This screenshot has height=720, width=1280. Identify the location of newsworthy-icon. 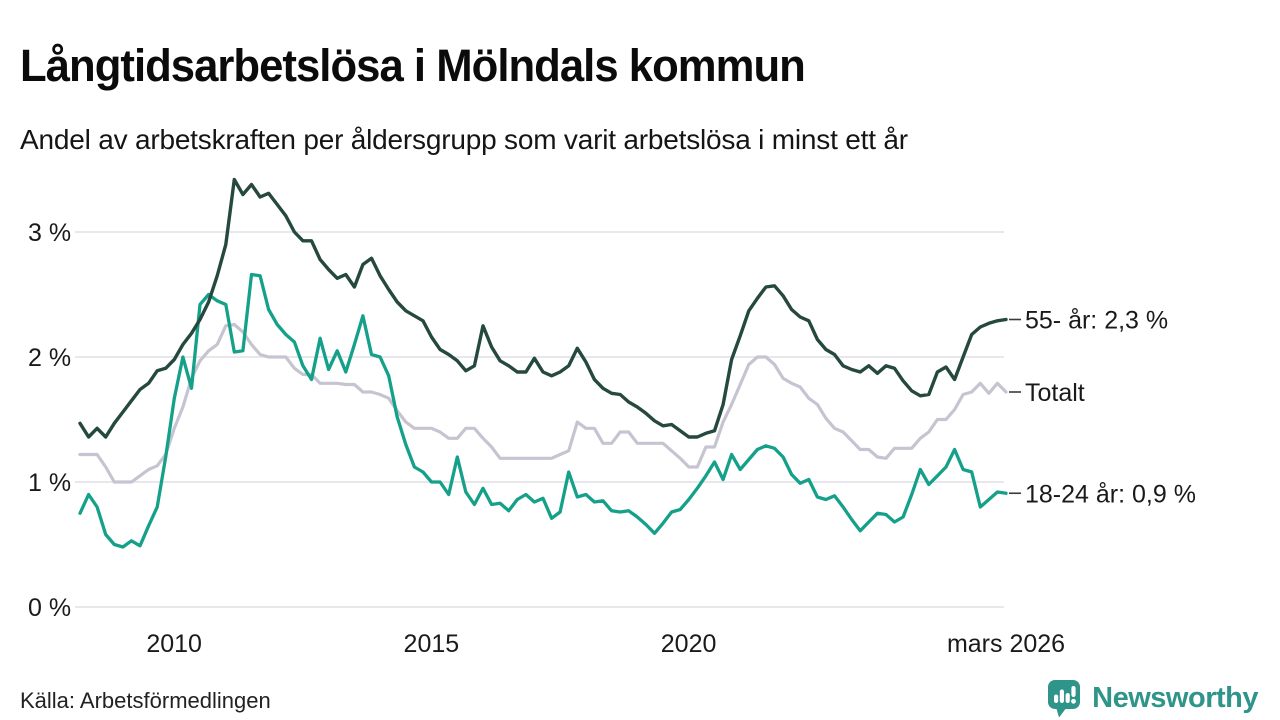
(1064, 699).